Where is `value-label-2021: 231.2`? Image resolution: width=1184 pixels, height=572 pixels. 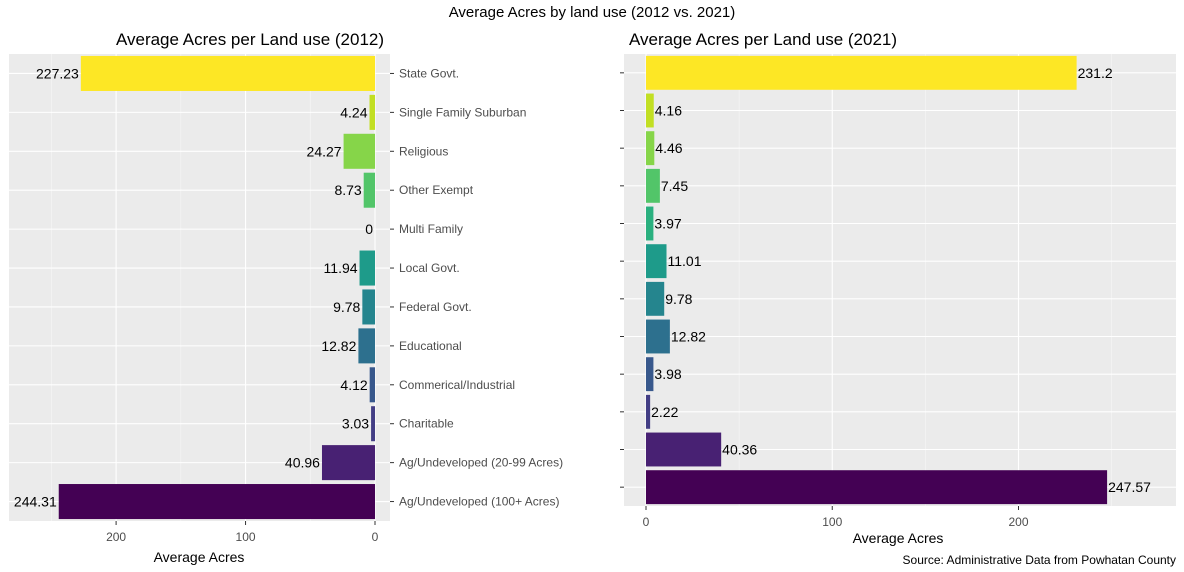
value-label-2021: 231.2 is located at coordinates (1095, 73).